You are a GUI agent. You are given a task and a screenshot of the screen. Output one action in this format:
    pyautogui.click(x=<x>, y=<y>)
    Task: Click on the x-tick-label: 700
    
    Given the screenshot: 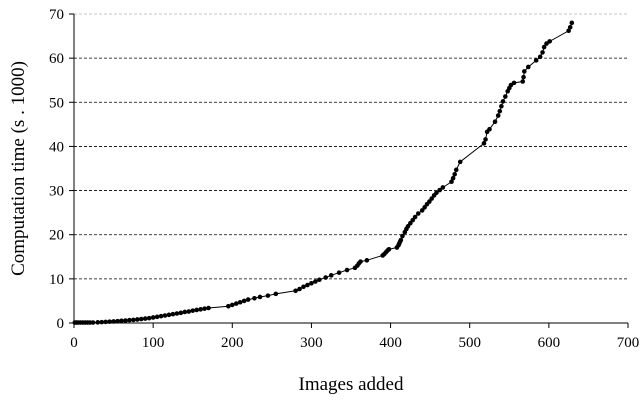 What is the action you would take?
    pyautogui.click(x=628, y=343)
    